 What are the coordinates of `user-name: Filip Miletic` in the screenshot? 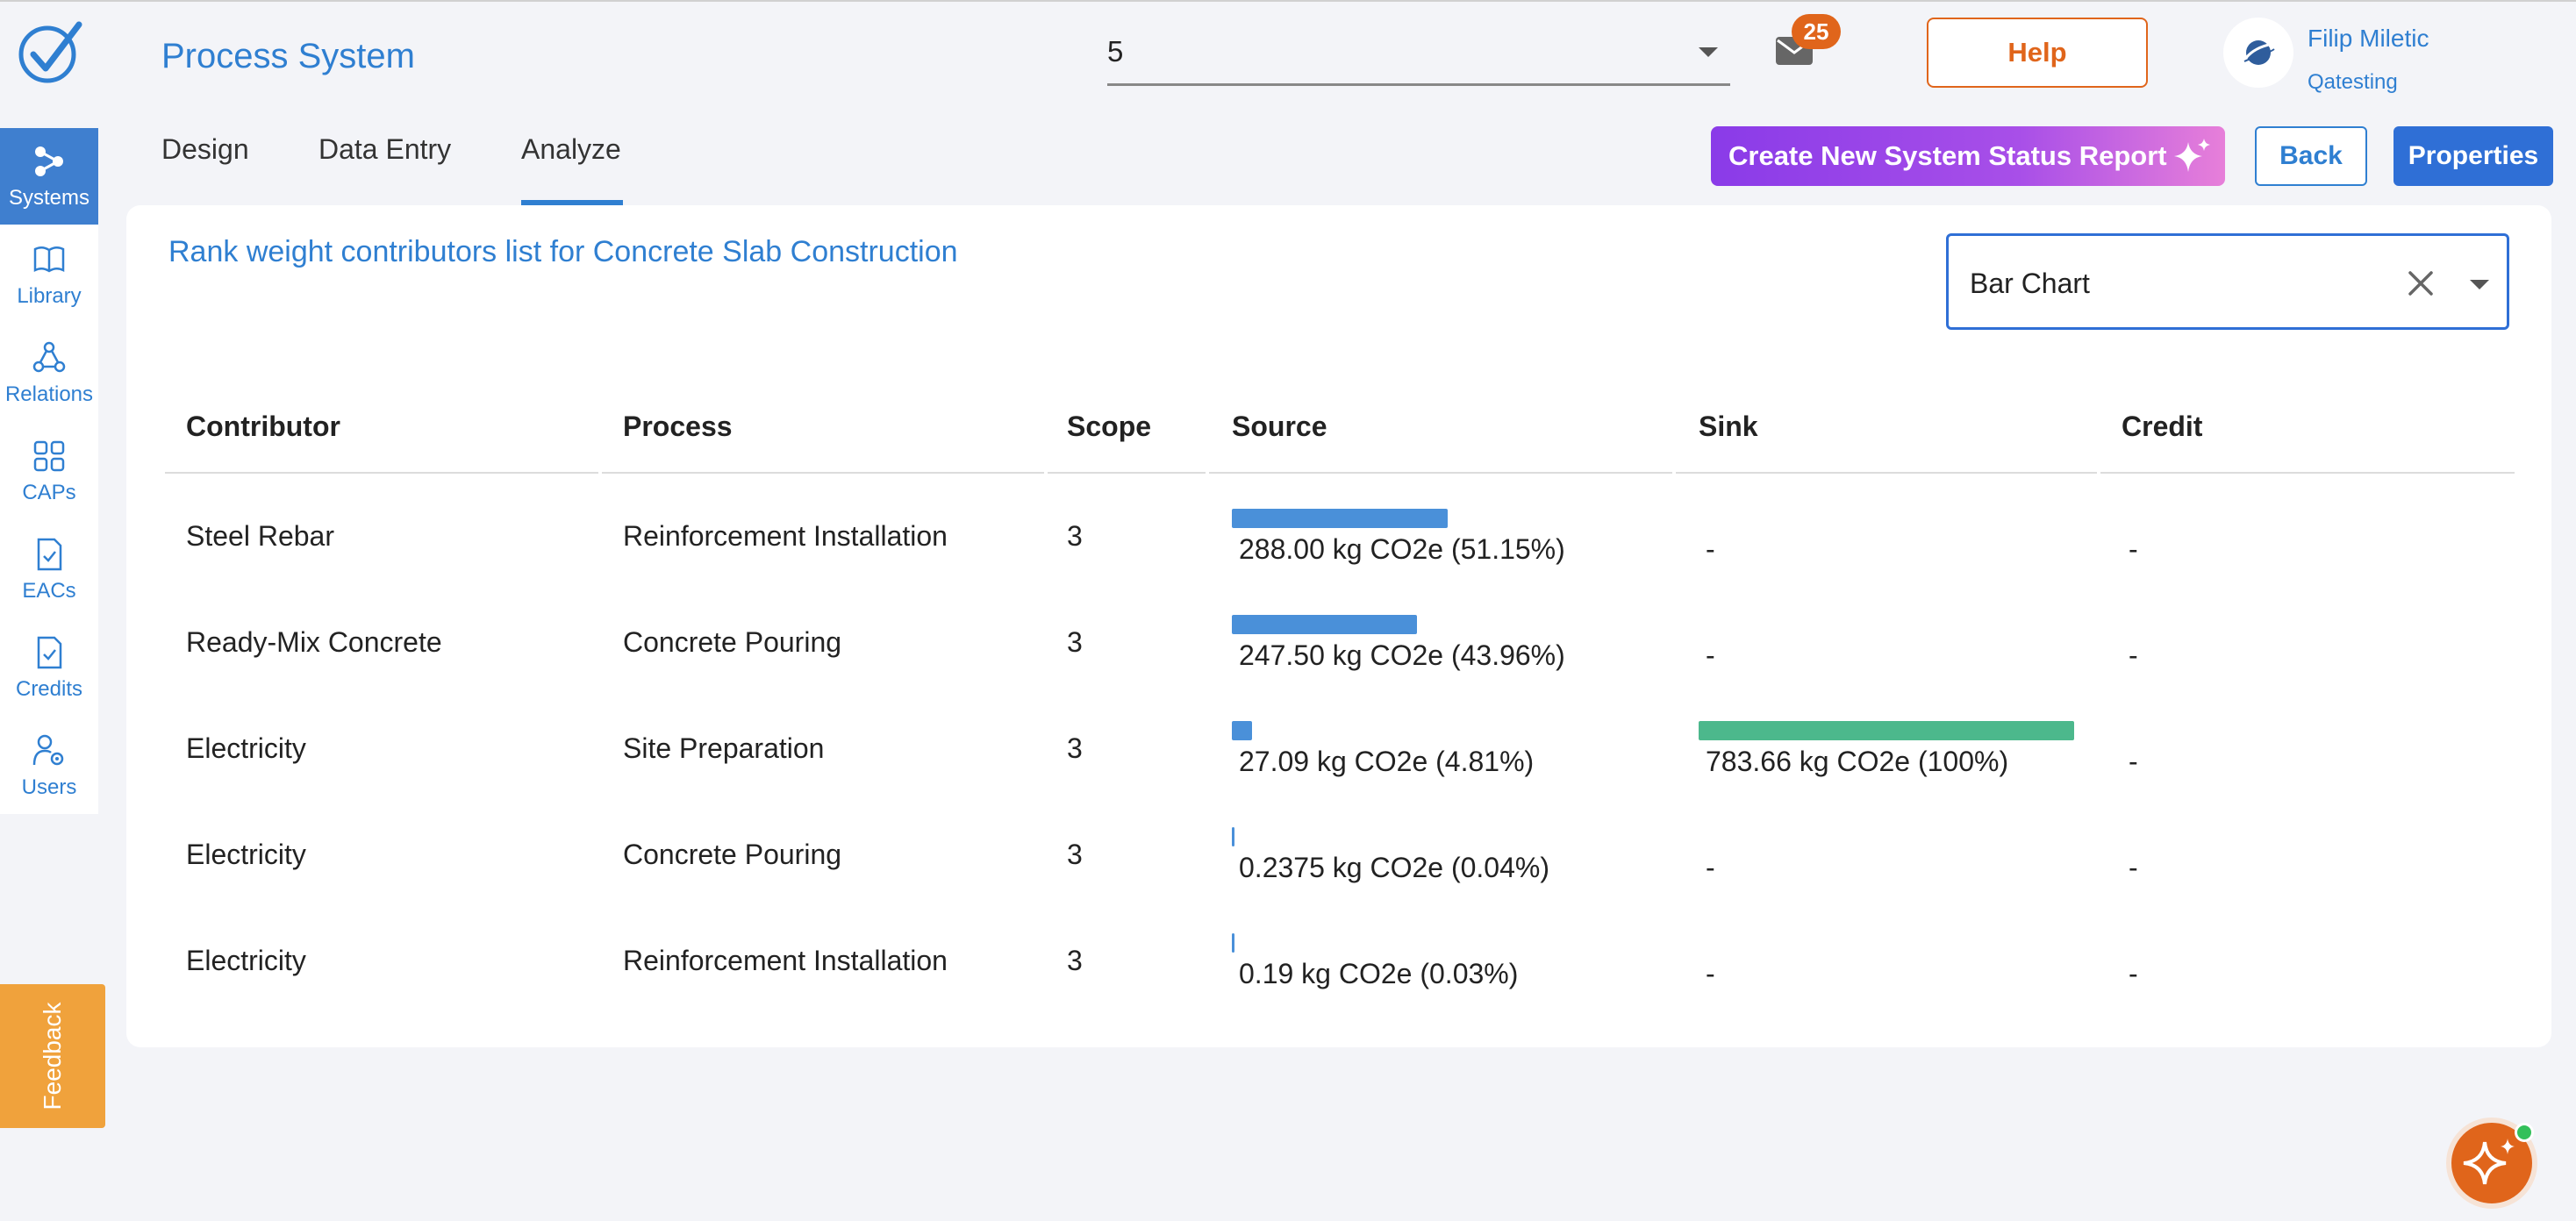 It's located at (2368, 39).